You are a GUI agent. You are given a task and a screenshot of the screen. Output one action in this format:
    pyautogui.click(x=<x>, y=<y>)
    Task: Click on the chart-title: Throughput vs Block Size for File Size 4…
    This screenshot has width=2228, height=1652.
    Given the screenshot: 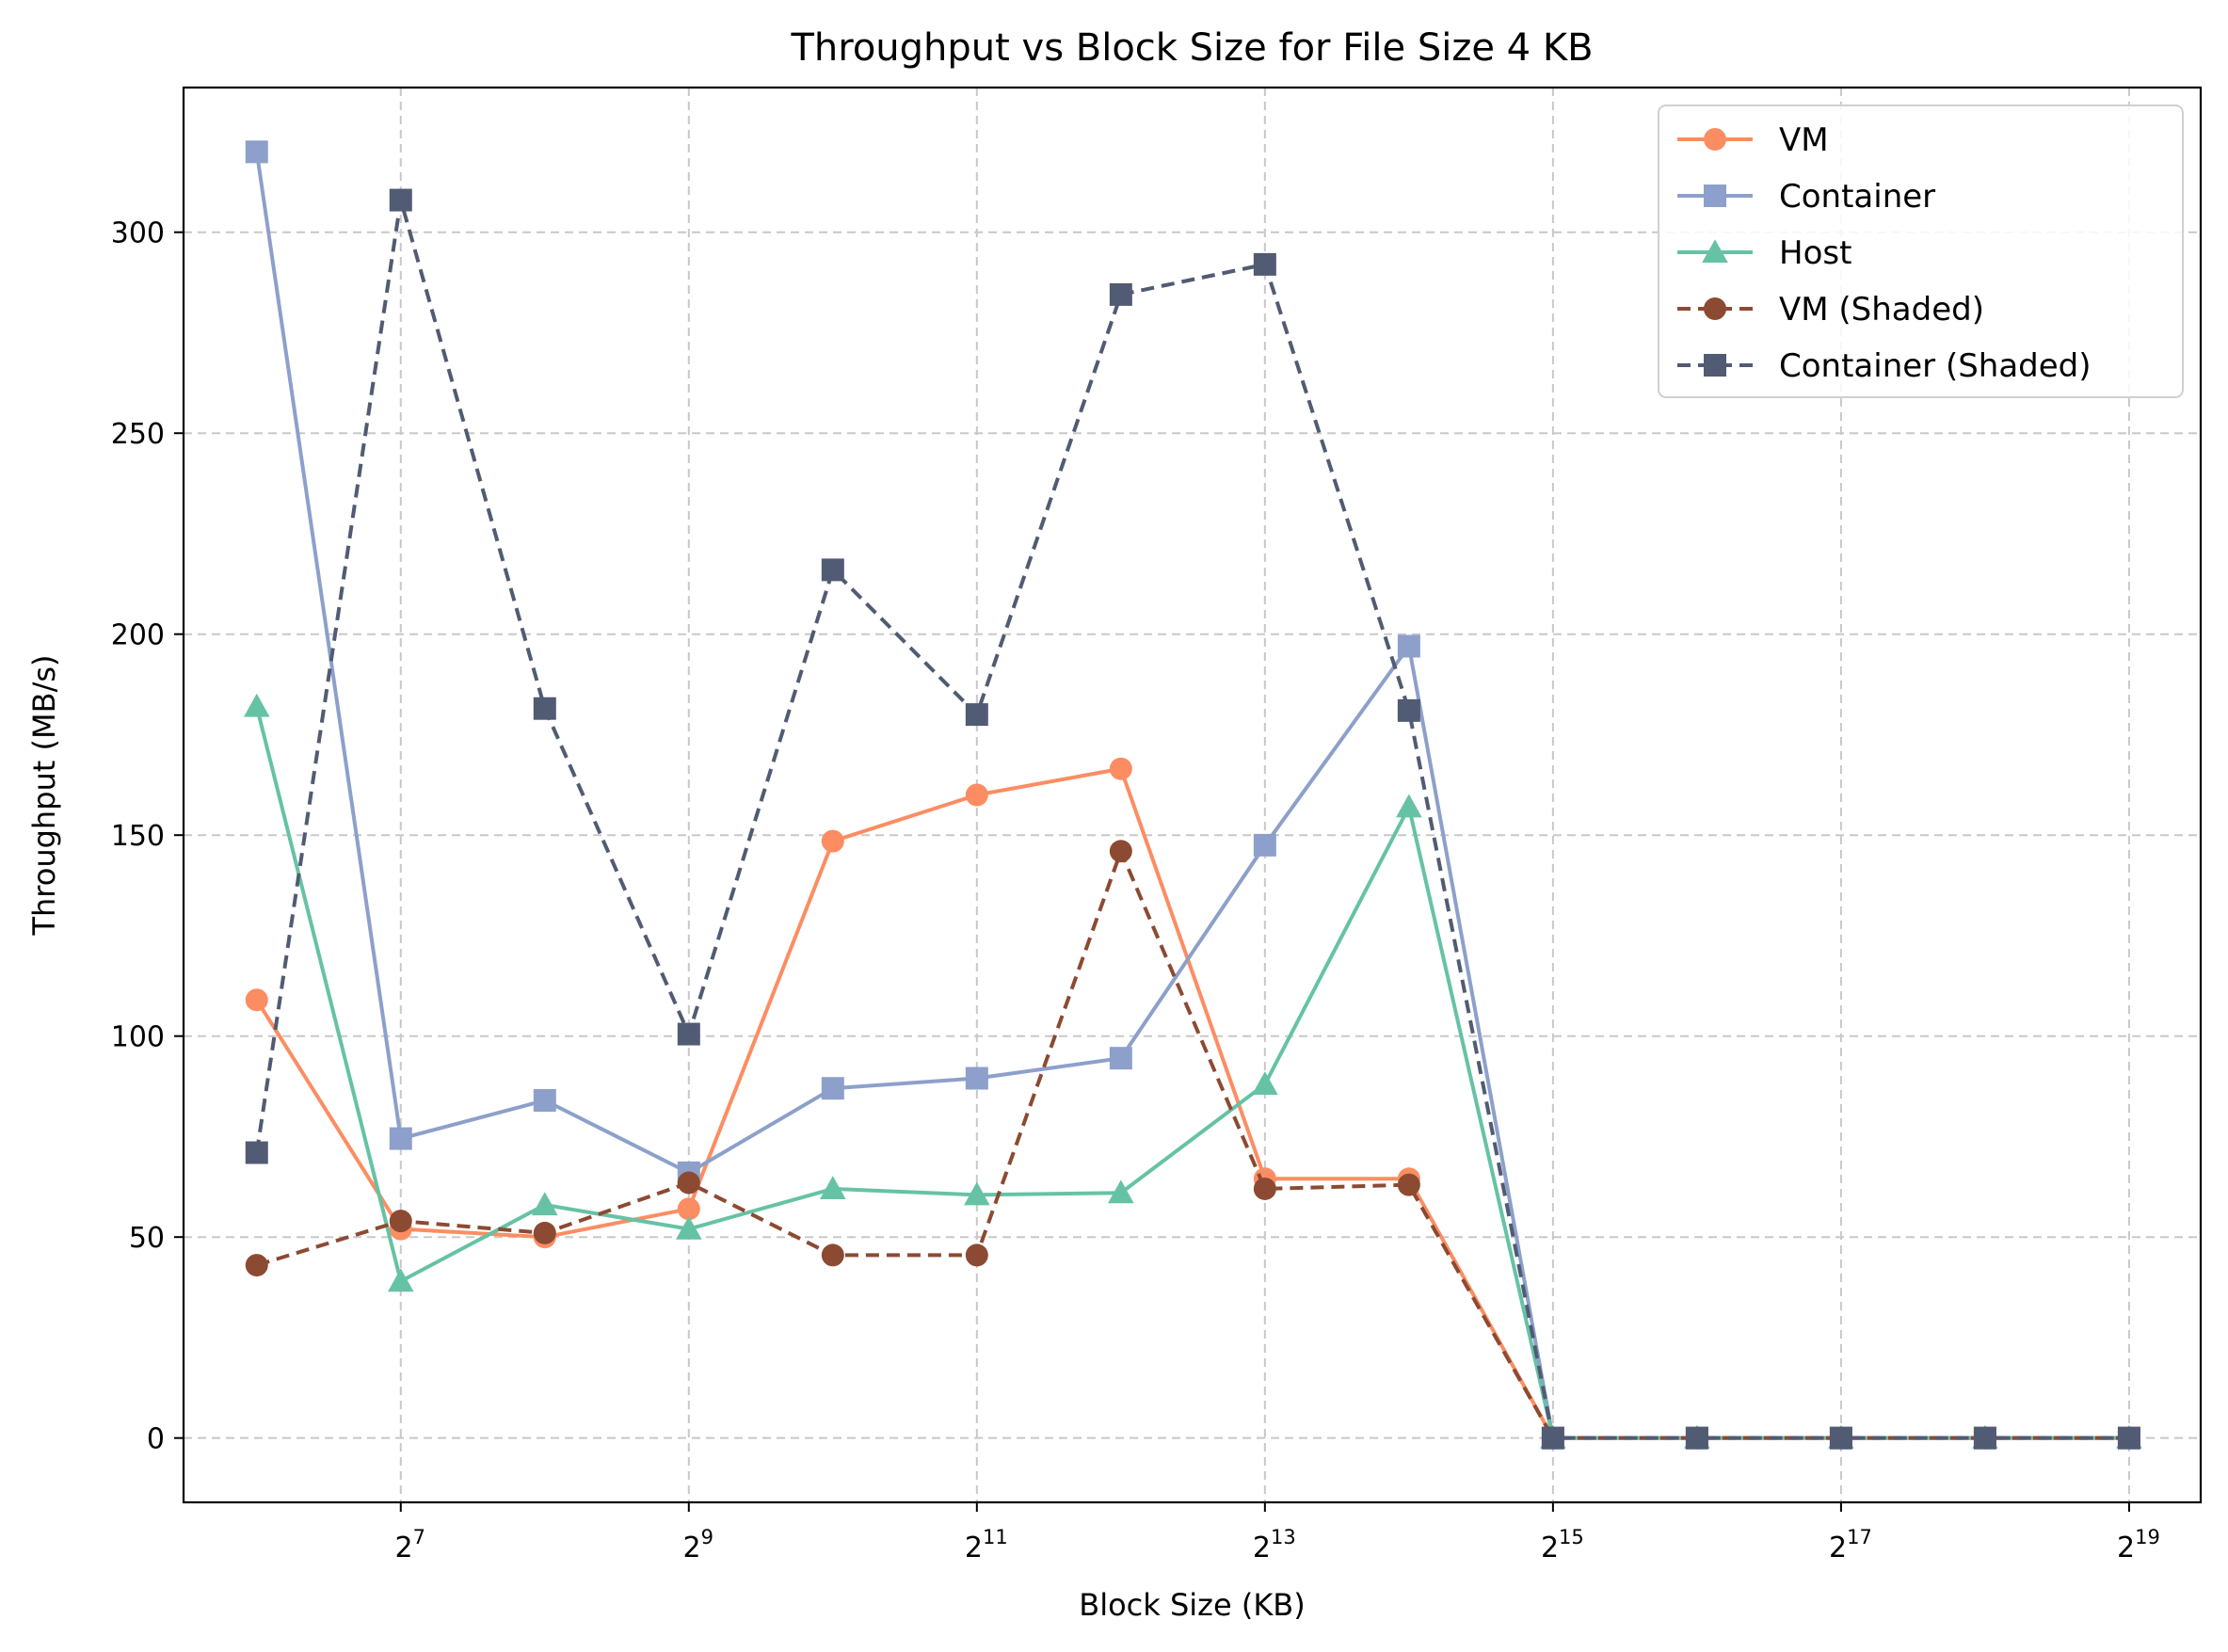 What is the action you would take?
    pyautogui.click(x=1191, y=48)
    